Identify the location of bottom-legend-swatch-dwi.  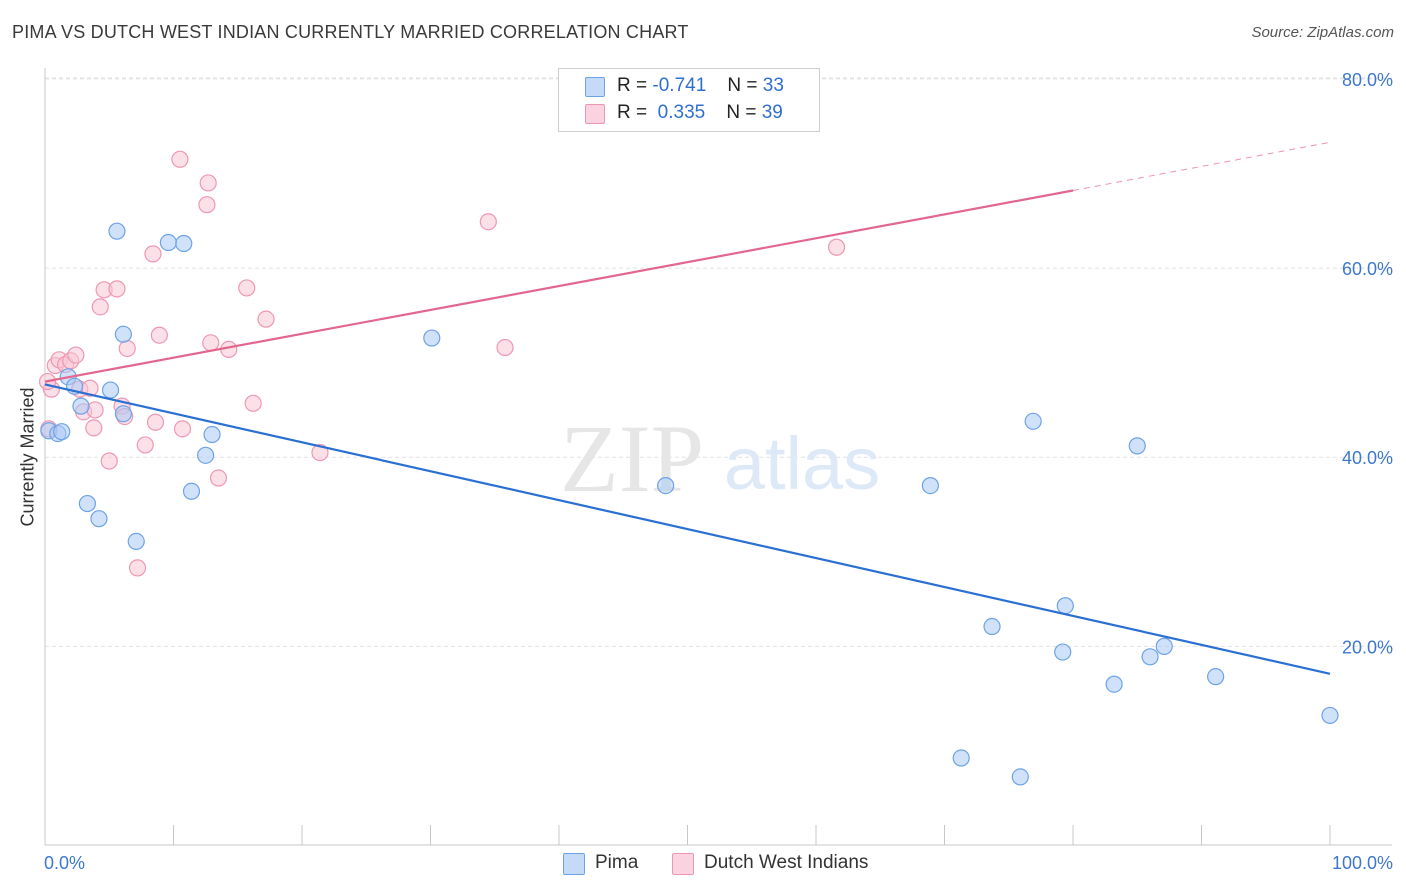
(683, 864).